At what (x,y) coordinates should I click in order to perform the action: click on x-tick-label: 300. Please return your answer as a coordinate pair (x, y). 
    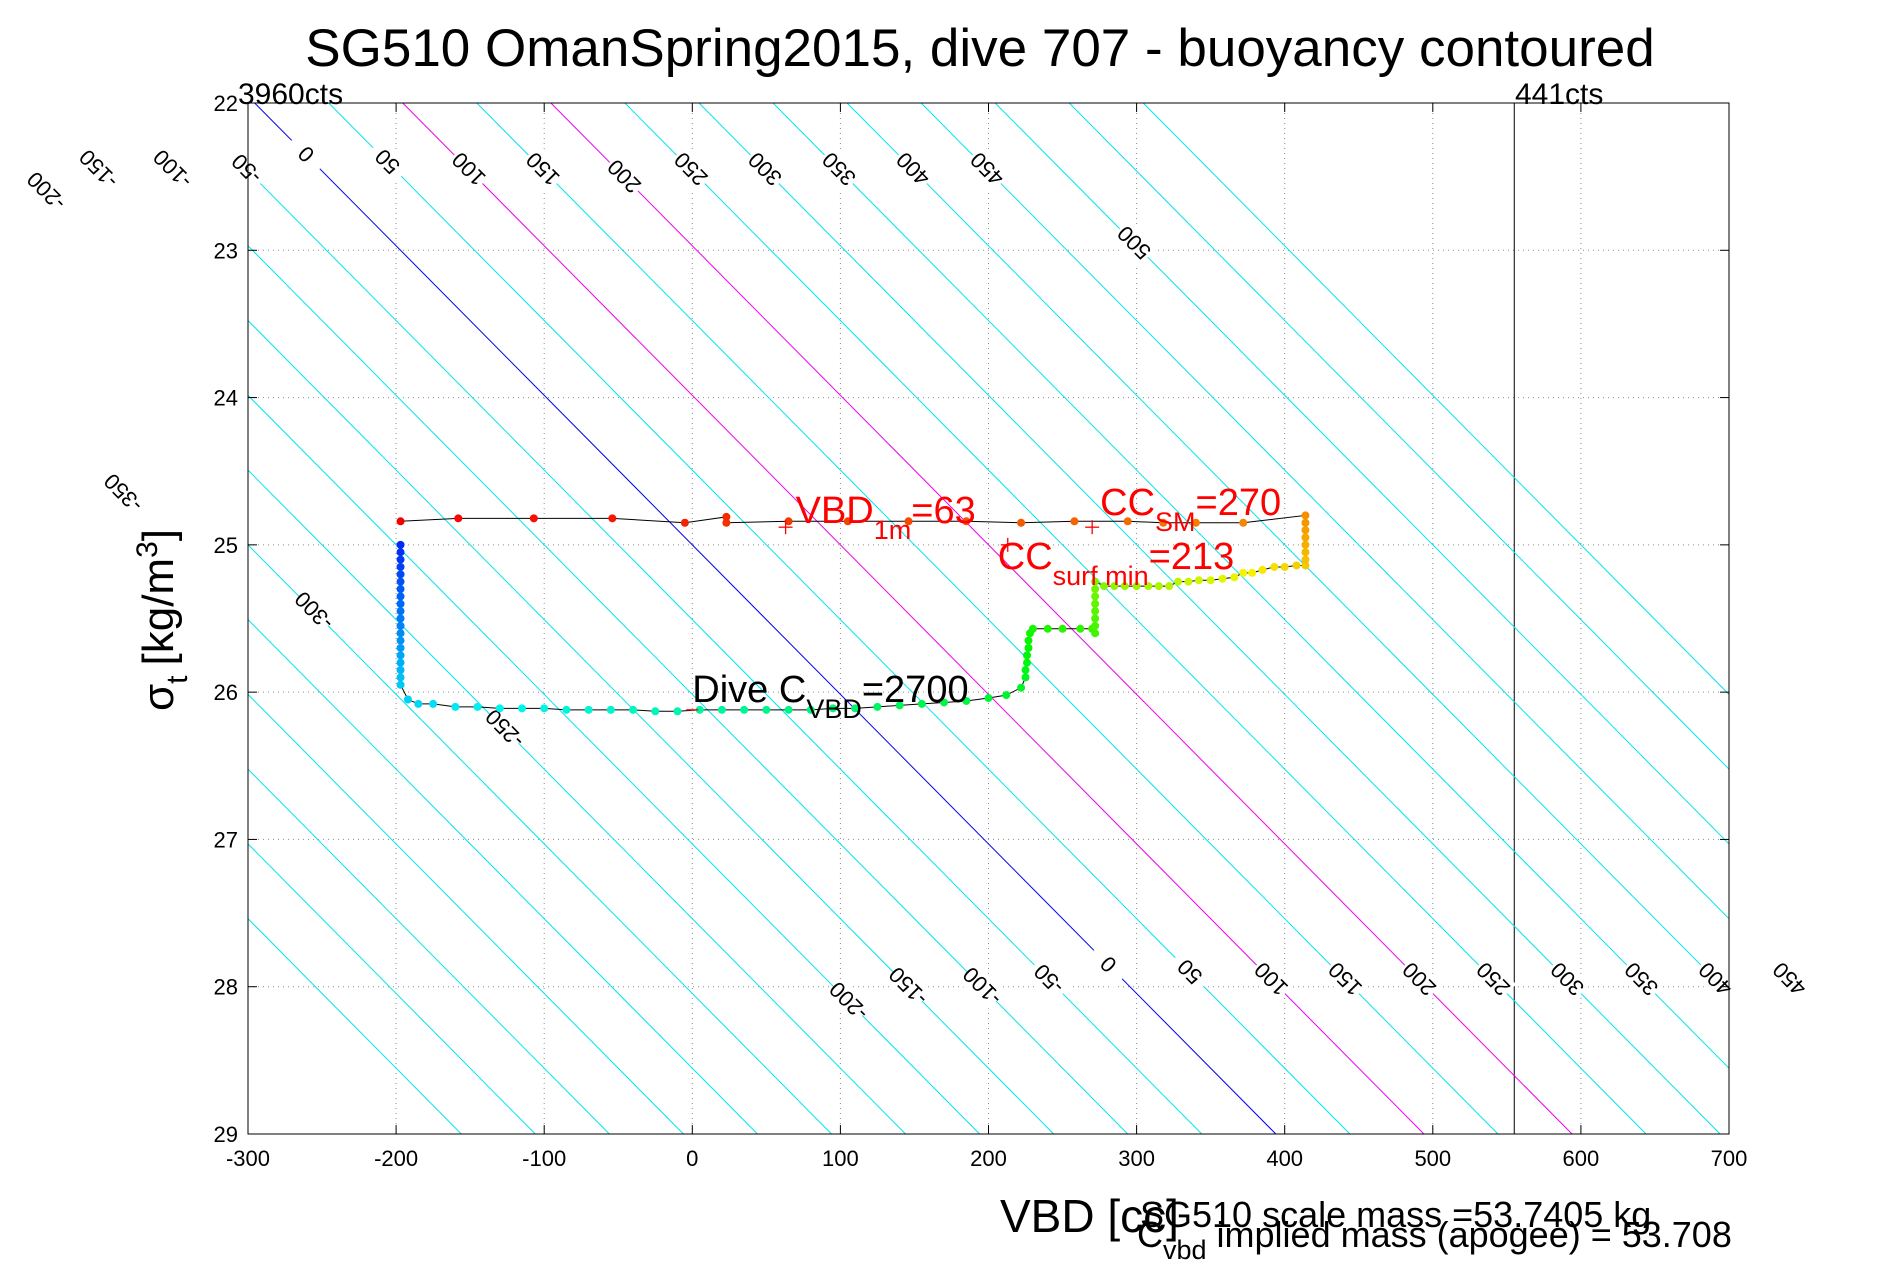
    Looking at the image, I should click on (1136, 1158).